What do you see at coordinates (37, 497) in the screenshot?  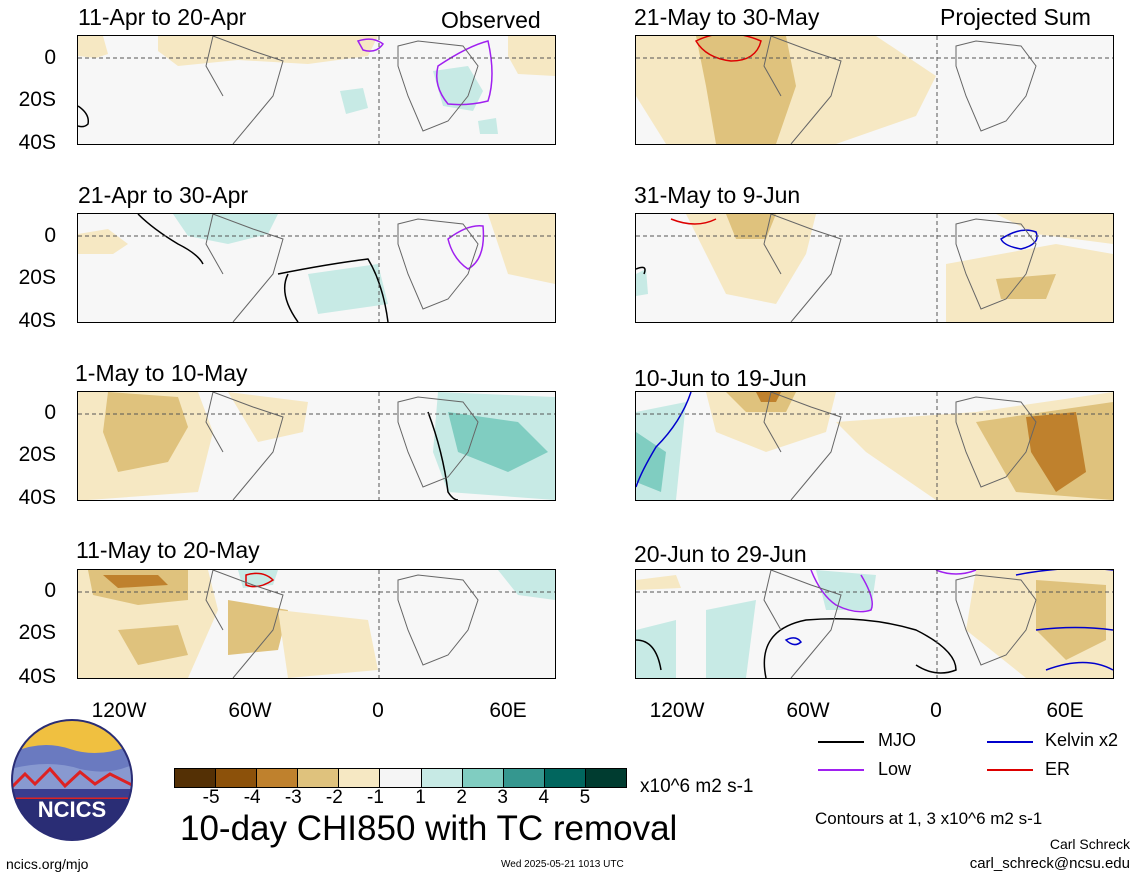 I see `y-tick-40s-row3: 40S` at bounding box center [37, 497].